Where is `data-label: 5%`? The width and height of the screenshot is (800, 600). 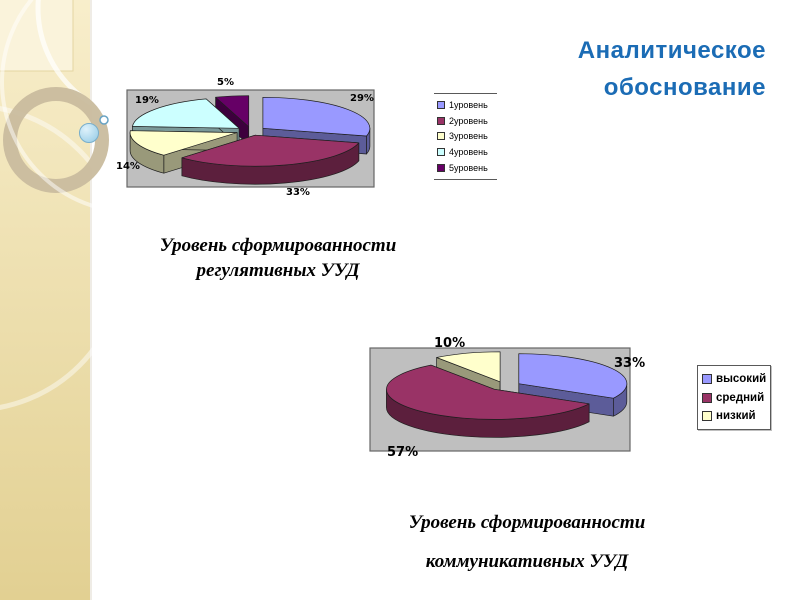 data-label: 5% is located at coordinates (225, 82).